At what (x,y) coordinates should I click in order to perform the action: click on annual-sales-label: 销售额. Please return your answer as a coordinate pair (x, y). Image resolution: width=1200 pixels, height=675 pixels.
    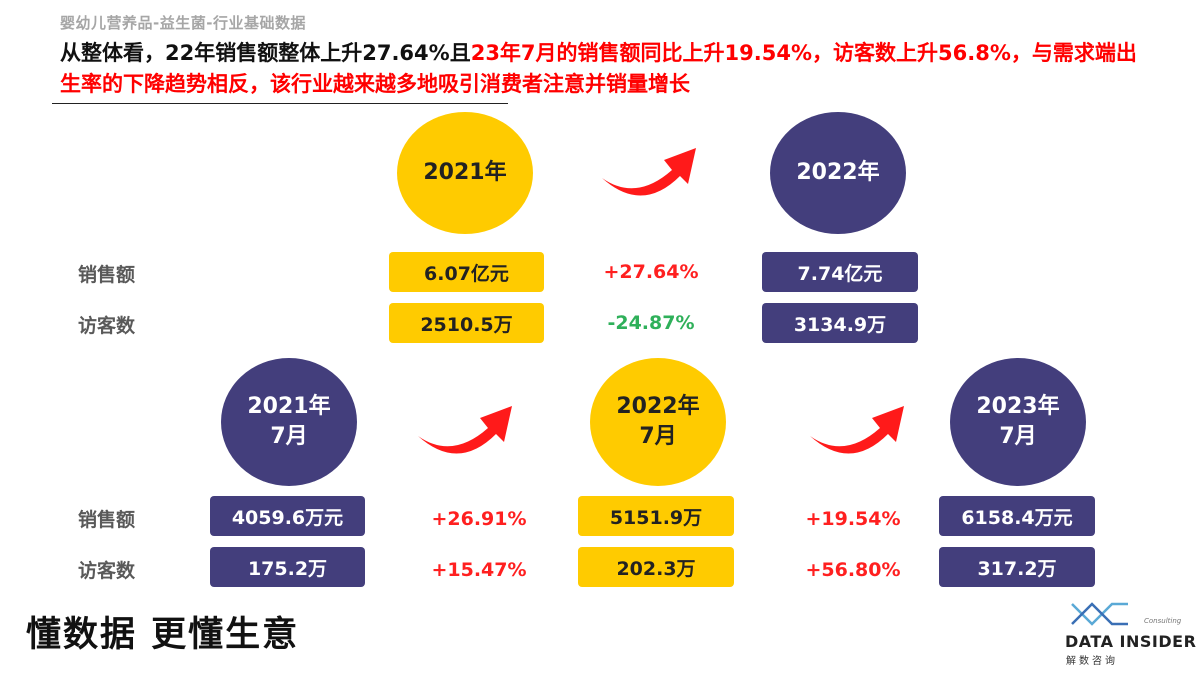
    Looking at the image, I should click on (107, 275).